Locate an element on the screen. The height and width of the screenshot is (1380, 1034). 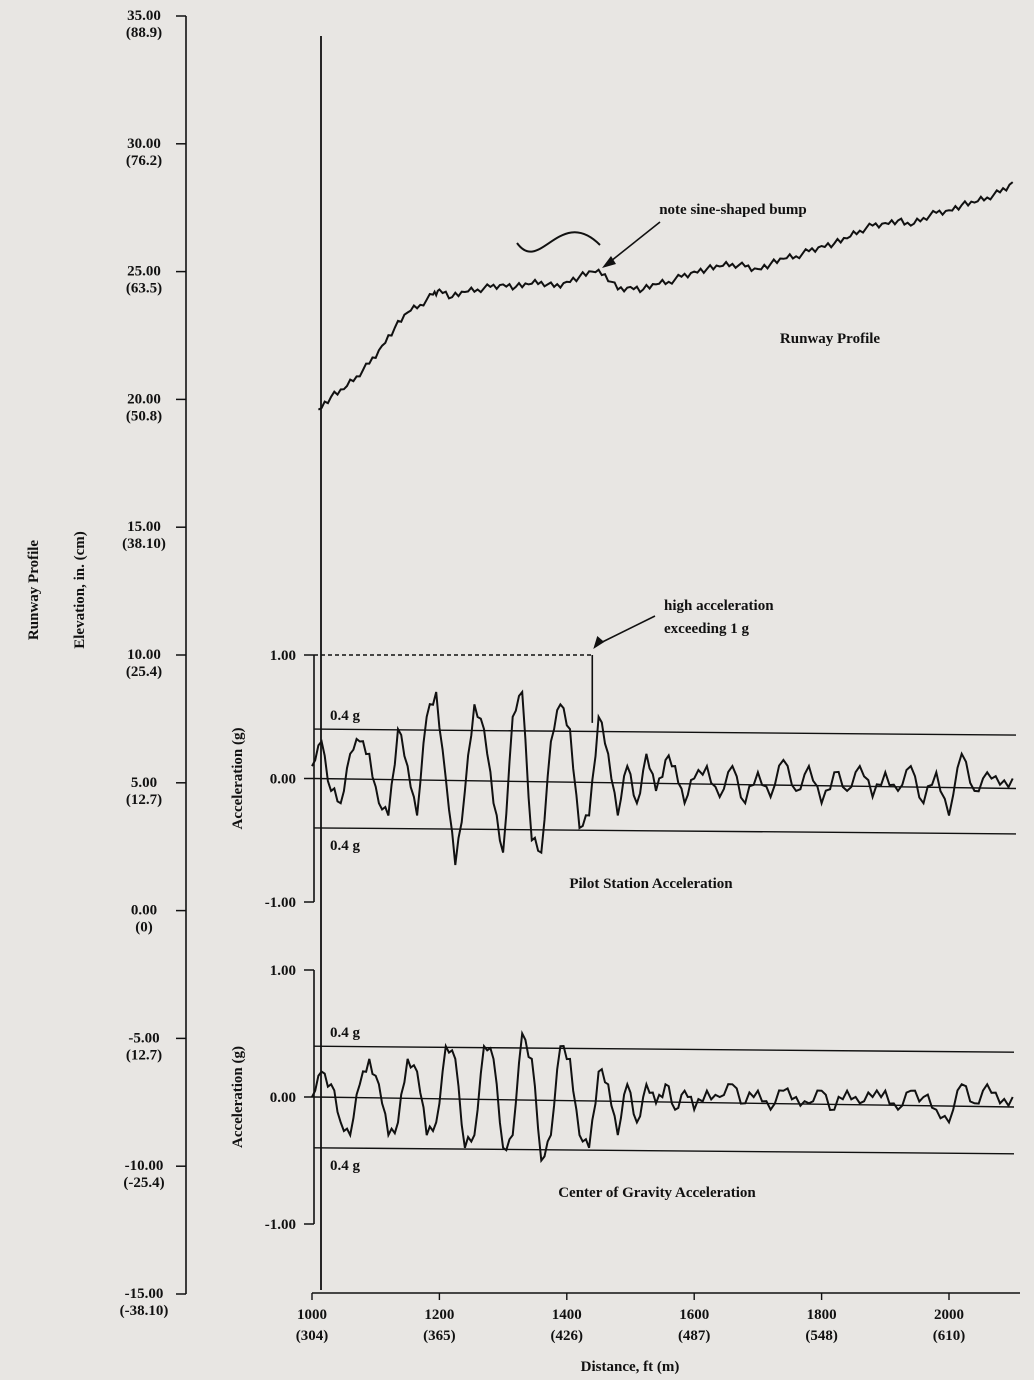
elevation-tick-label-9: -10.00 is located at coordinates (144, 1166).